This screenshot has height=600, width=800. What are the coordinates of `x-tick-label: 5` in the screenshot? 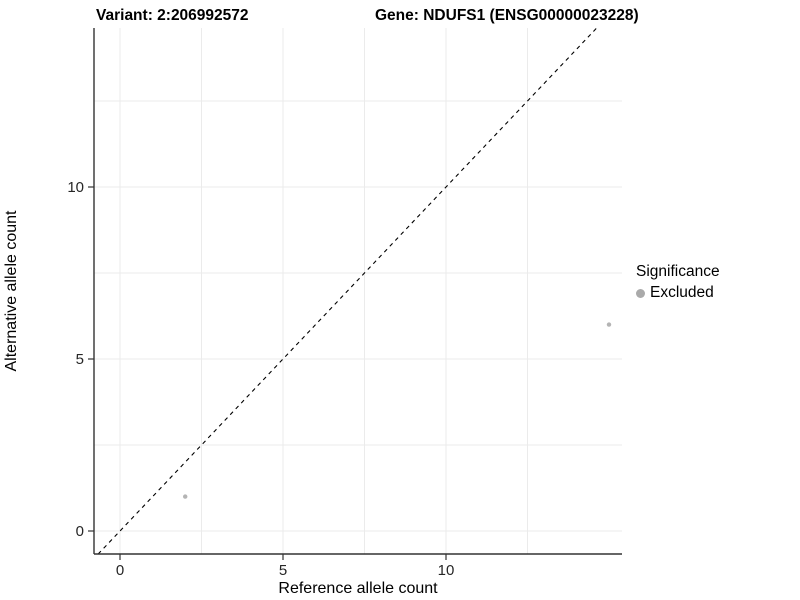 It's located at (283, 570).